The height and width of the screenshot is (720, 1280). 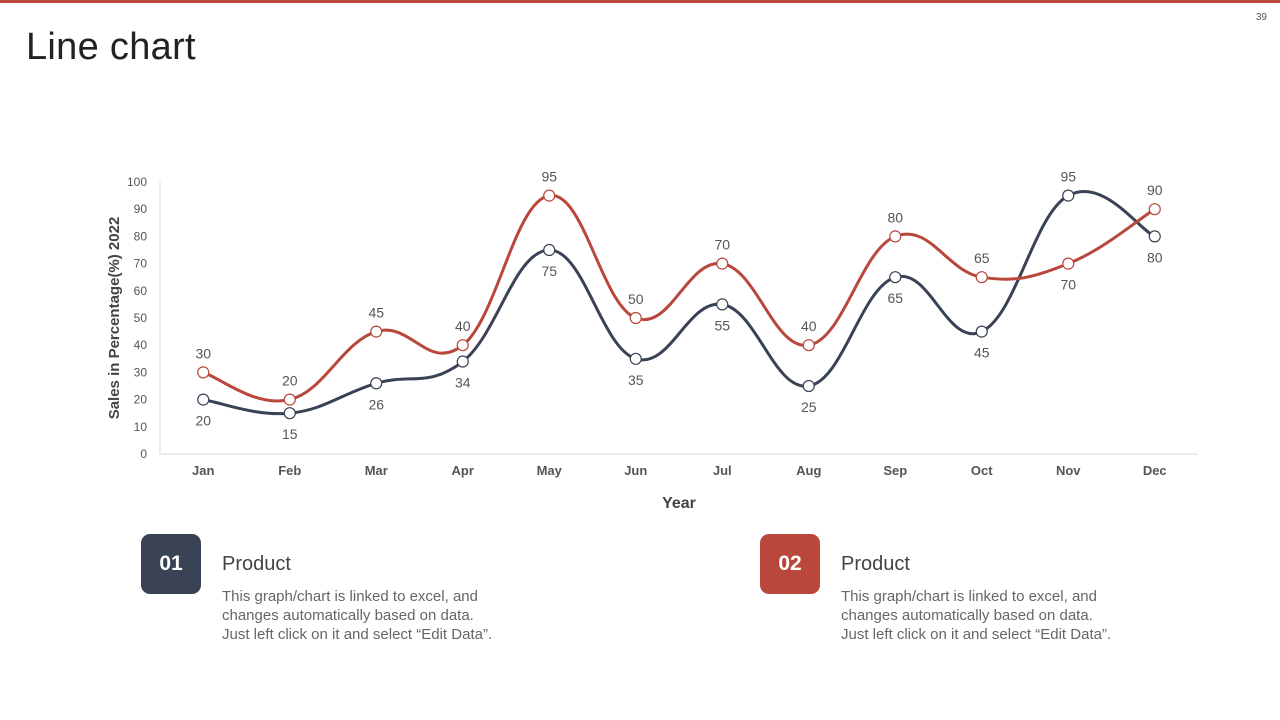 What do you see at coordinates (982, 258) in the screenshot?
I see `data-label-series-2: 65` at bounding box center [982, 258].